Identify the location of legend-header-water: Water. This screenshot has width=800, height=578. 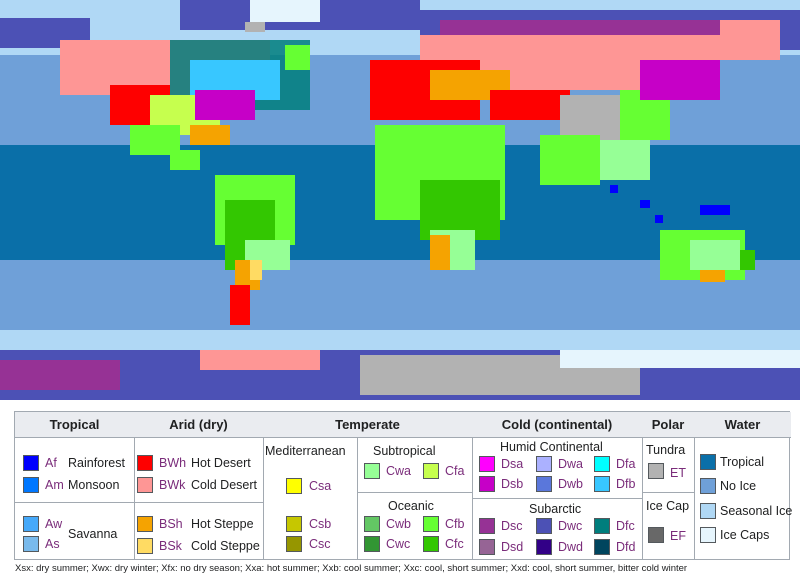
(742, 425).